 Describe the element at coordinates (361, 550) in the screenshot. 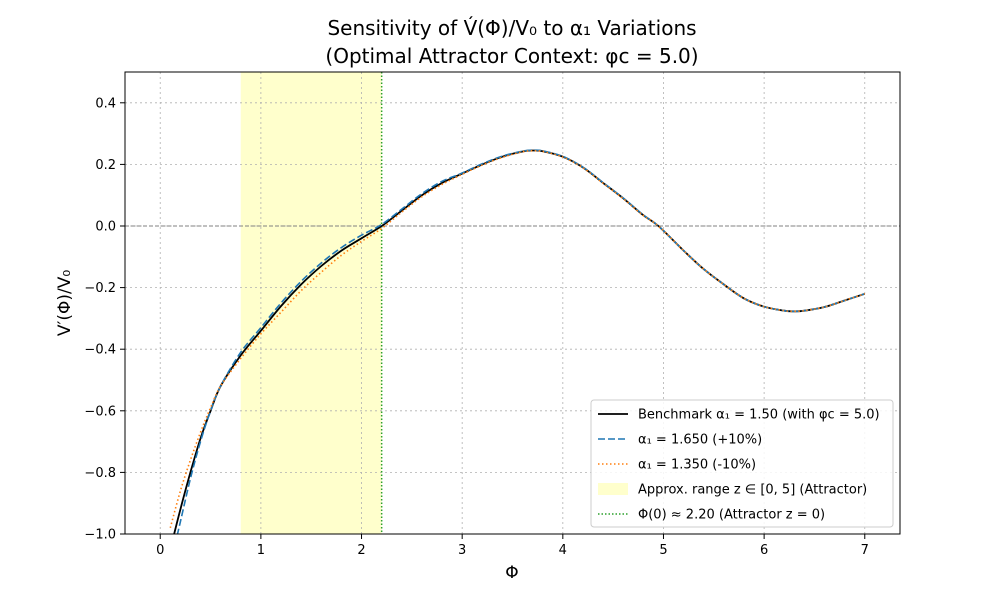

I see `x-tick-label: 2` at that location.